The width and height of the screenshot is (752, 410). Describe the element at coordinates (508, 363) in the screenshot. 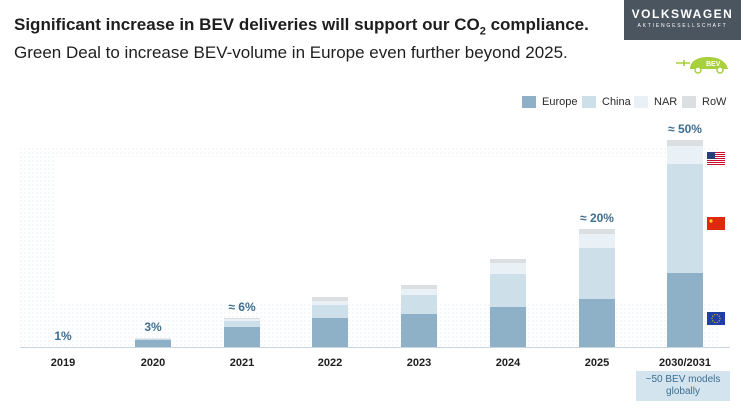

I see `x-tick-label: 2024` at that location.